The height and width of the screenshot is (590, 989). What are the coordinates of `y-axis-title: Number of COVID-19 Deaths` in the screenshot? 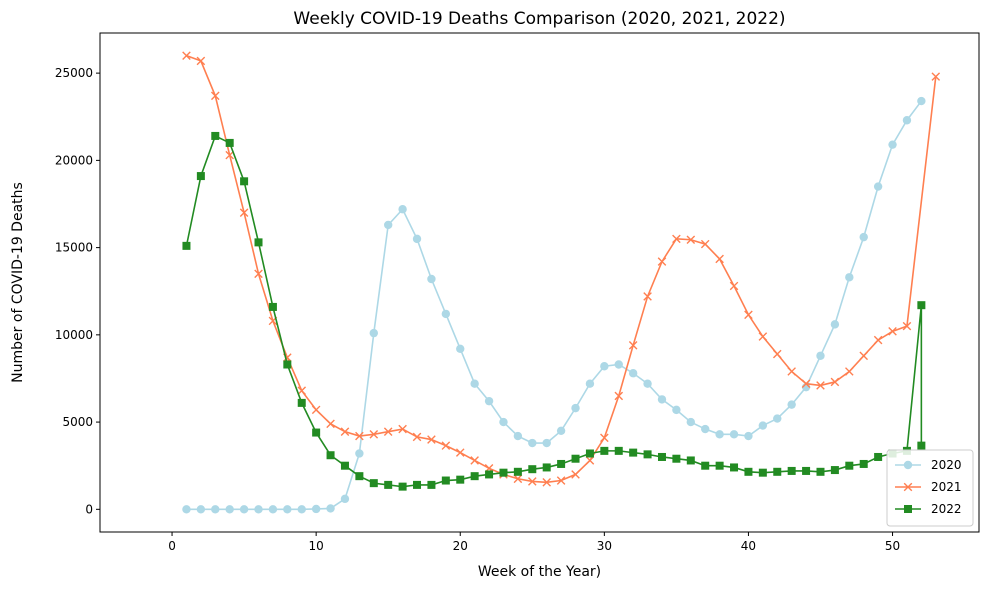 It's located at (18, 282).